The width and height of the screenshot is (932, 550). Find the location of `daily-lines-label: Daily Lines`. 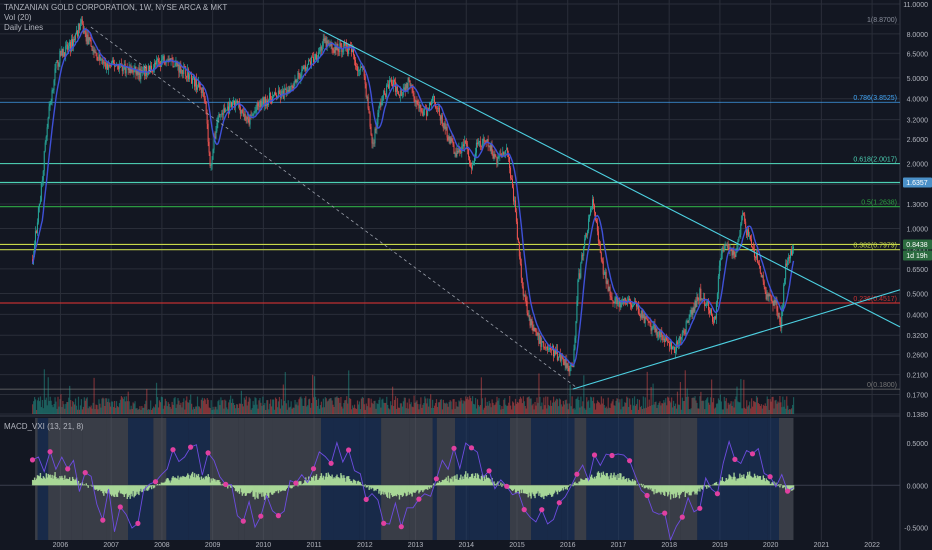

daily-lines-label: Daily Lines is located at coordinates (24, 27).